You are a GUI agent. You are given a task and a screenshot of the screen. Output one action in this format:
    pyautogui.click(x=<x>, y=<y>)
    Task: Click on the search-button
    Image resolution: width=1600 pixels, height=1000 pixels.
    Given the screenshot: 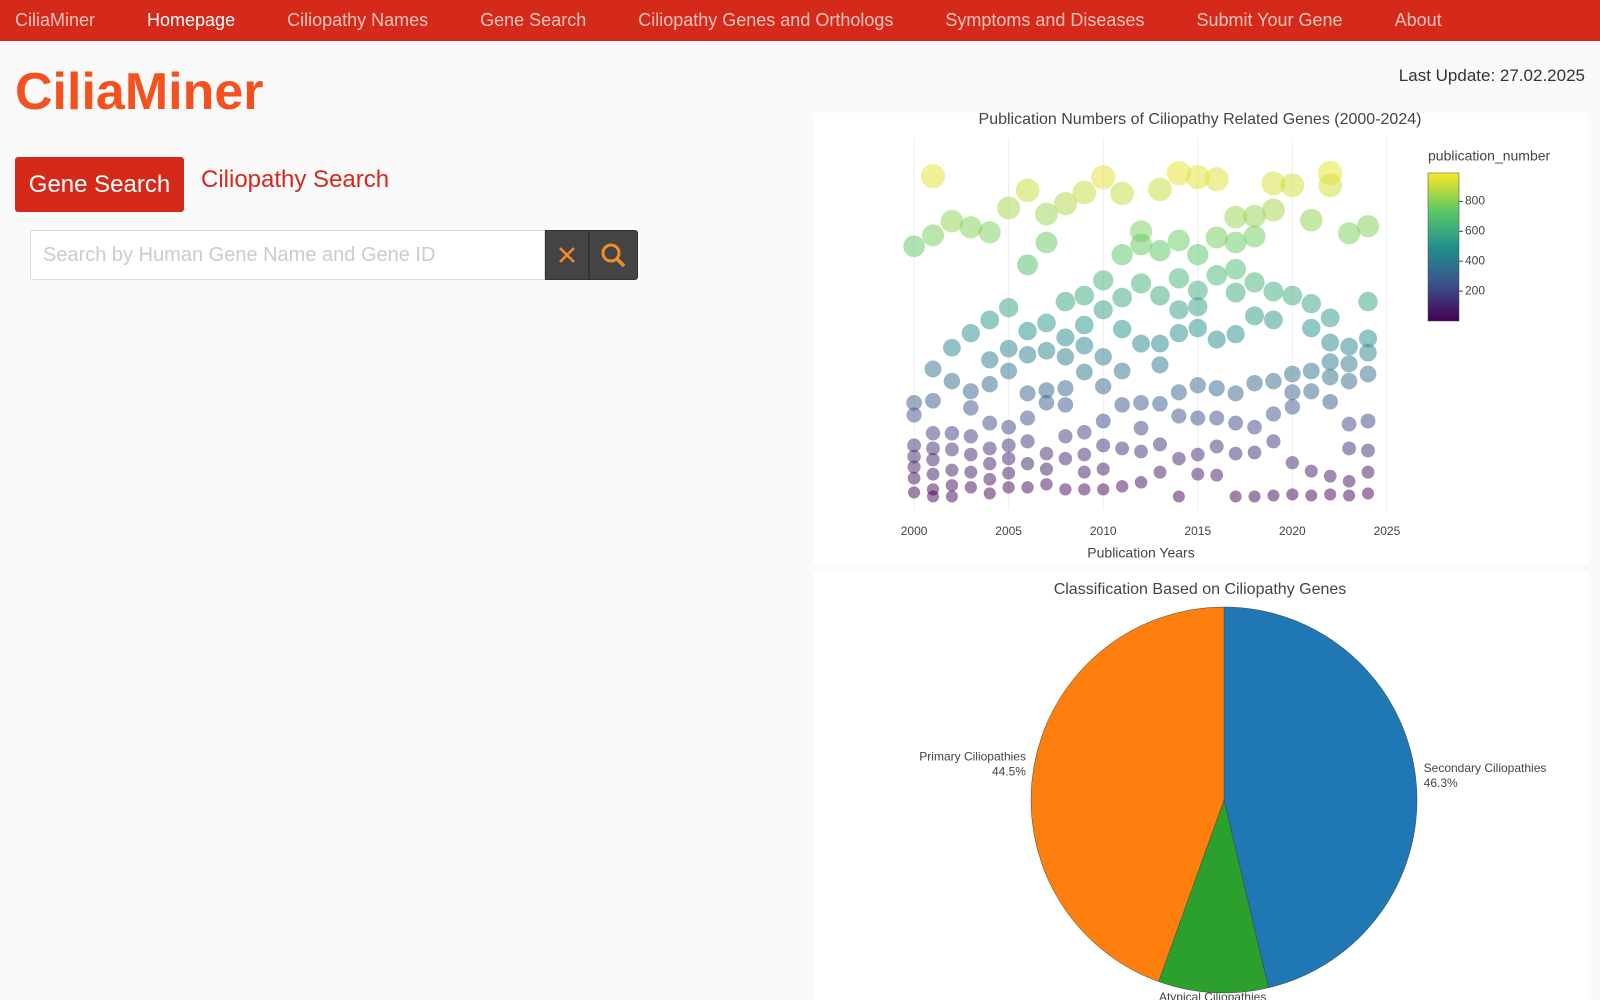 What is the action you would take?
    pyautogui.click(x=613, y=255)
    